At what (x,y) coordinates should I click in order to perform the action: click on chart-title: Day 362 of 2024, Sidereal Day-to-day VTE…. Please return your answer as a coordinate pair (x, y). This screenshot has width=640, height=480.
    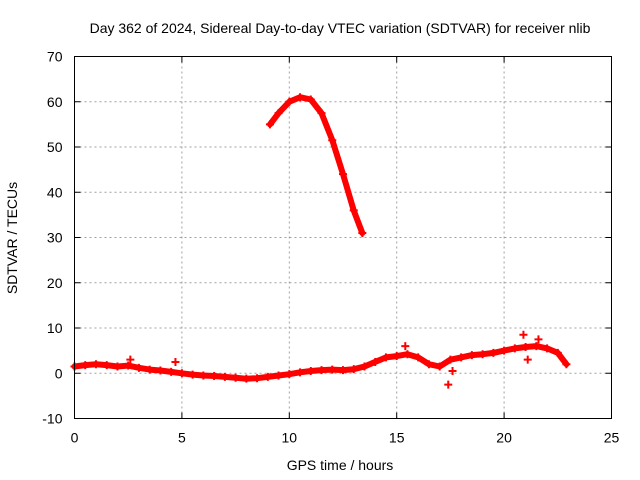
    Looking at the image, I should click on (340, 28).